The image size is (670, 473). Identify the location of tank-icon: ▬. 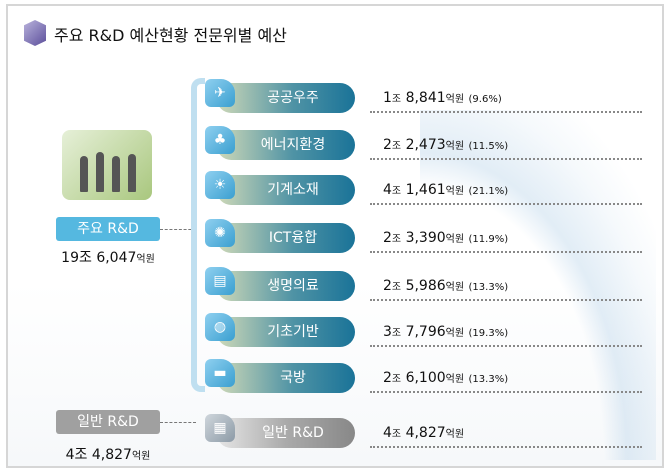
(220, 373).